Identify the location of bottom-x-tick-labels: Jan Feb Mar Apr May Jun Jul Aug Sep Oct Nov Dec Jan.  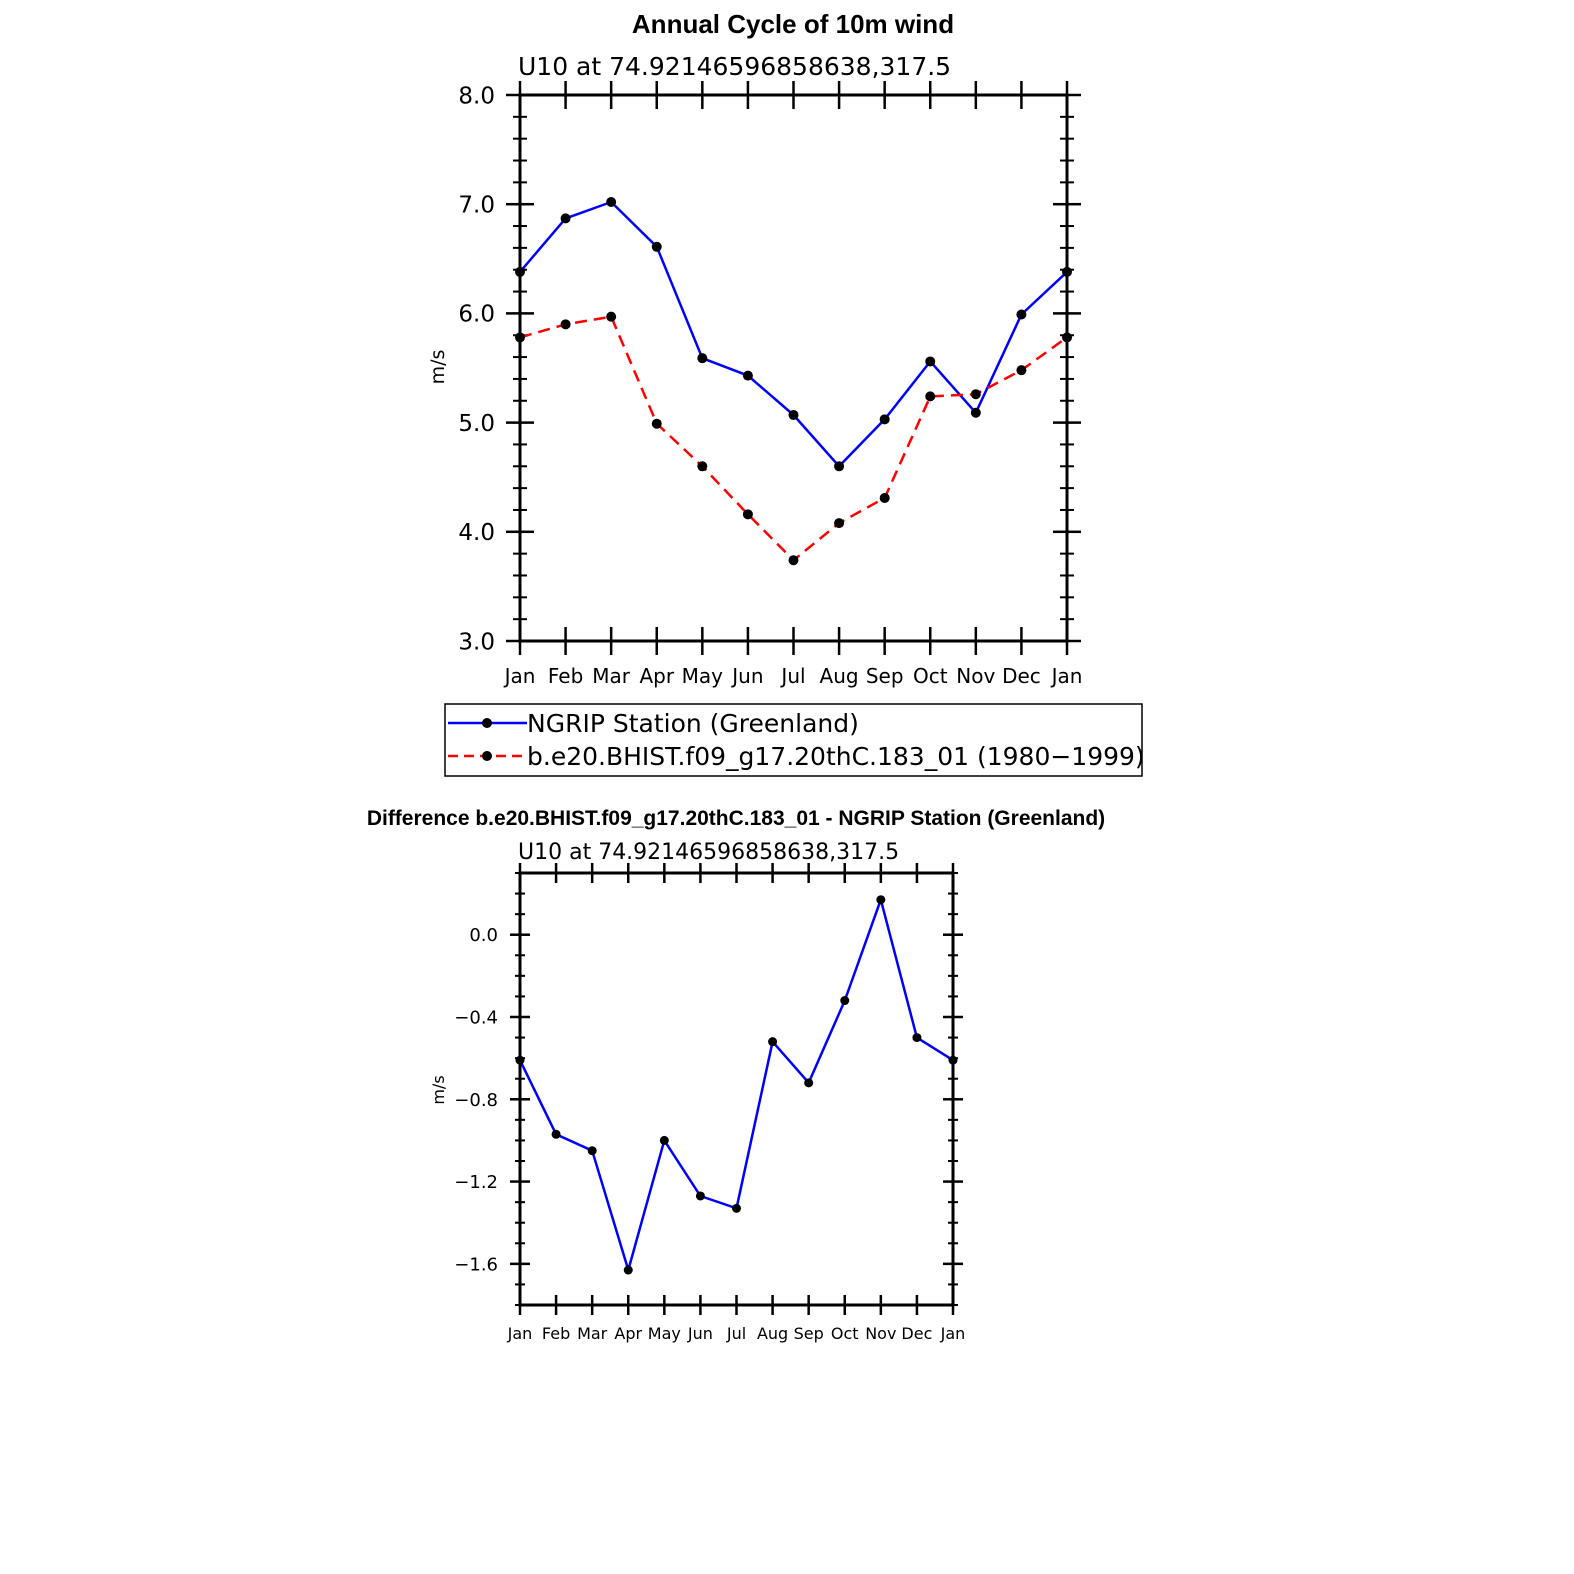
(736, 1333).